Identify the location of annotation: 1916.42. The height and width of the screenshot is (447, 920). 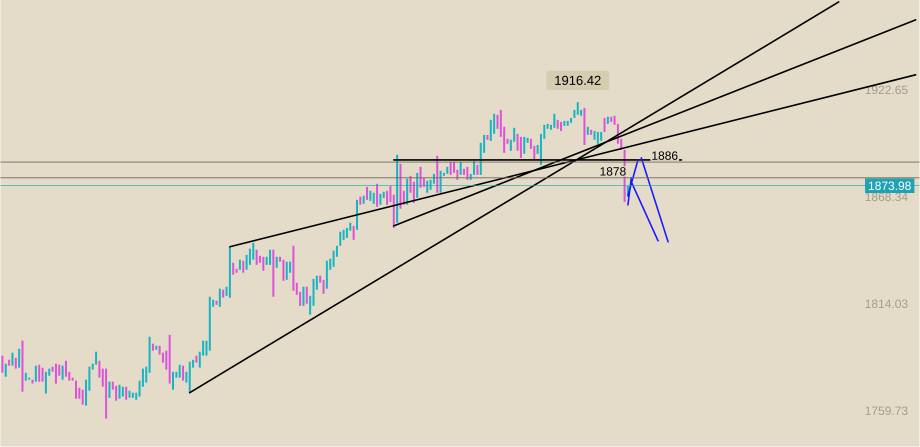
(578, 81).